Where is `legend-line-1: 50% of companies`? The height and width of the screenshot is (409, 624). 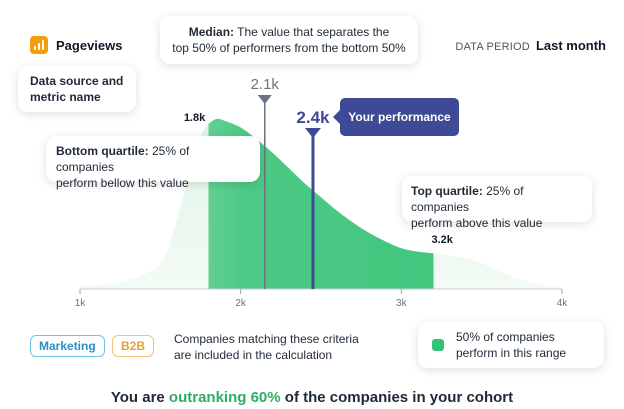 legend-line-1: 50% of companies is located at coordinates (505, 337).